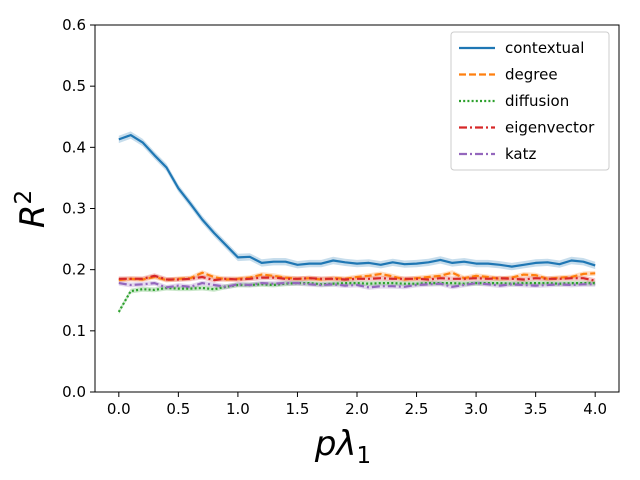  I want to click on y-axis-ticks: 0.0 0.1 0.2 0.3 0.4 0.5 0.6, so click(78, 208).